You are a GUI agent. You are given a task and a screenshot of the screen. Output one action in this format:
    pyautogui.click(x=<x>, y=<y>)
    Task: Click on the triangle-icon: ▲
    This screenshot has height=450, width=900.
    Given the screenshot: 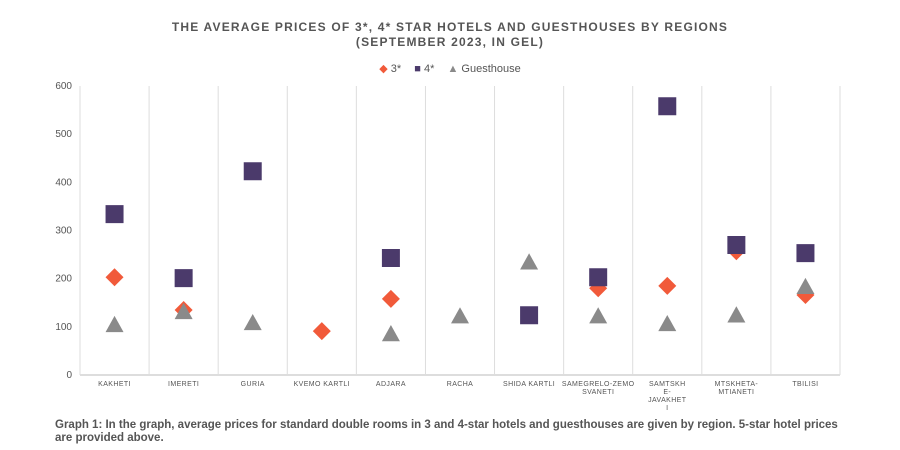 What is the action you would take?
    pyautogui.click(x=453, y=69)
    